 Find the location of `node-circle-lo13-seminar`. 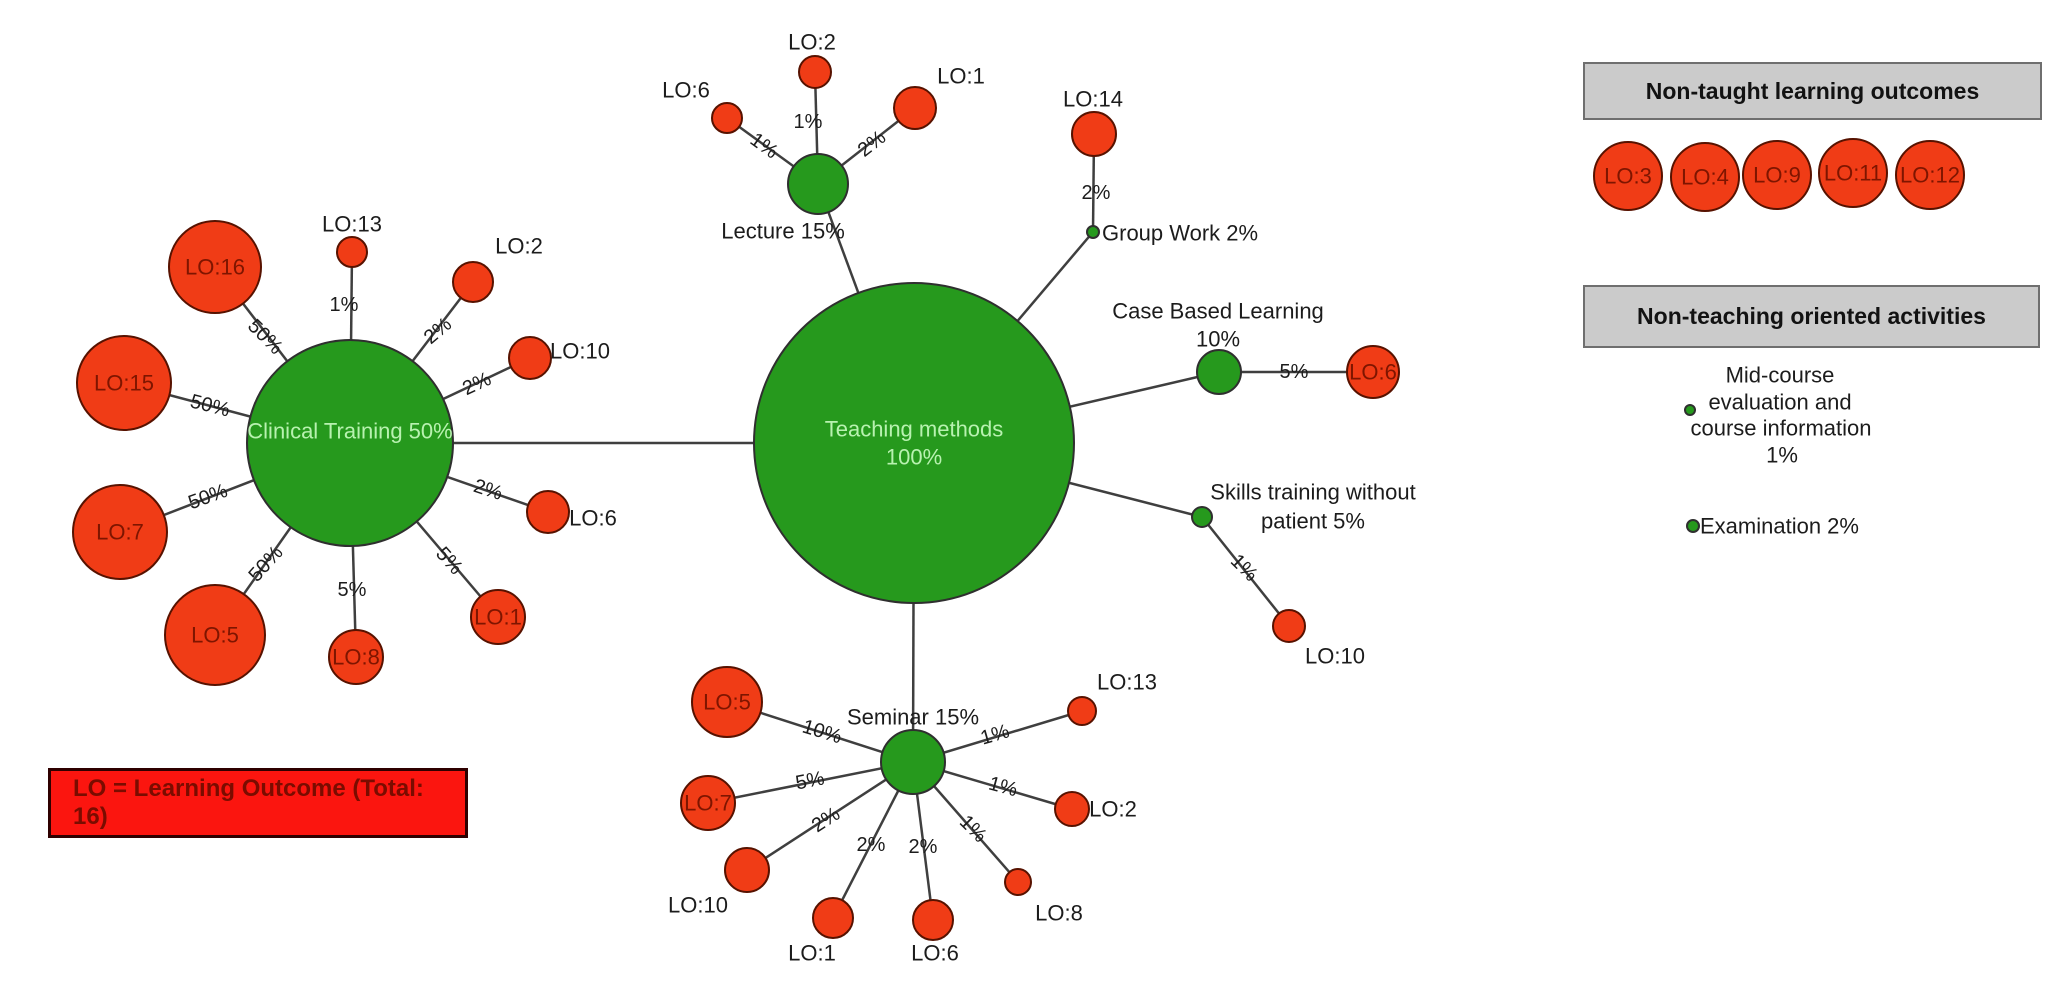

node-circle-lo13-seminar is located at coordinates (1082, 711).